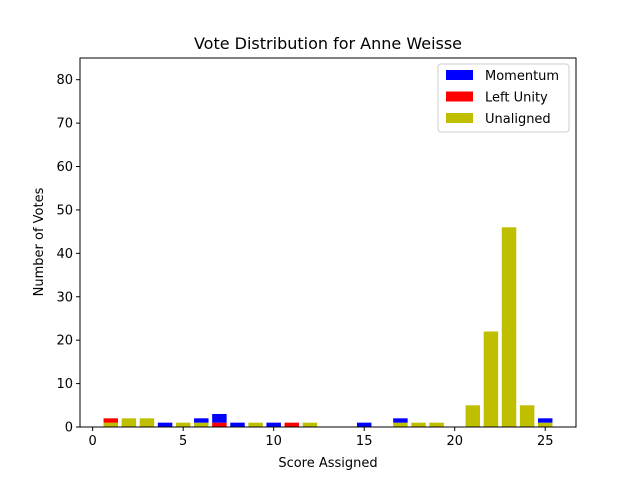 Image resolution: width=640 pixels, height=480 pixels. I want to click on legend-swatch-unaligned, so click(459, 118).